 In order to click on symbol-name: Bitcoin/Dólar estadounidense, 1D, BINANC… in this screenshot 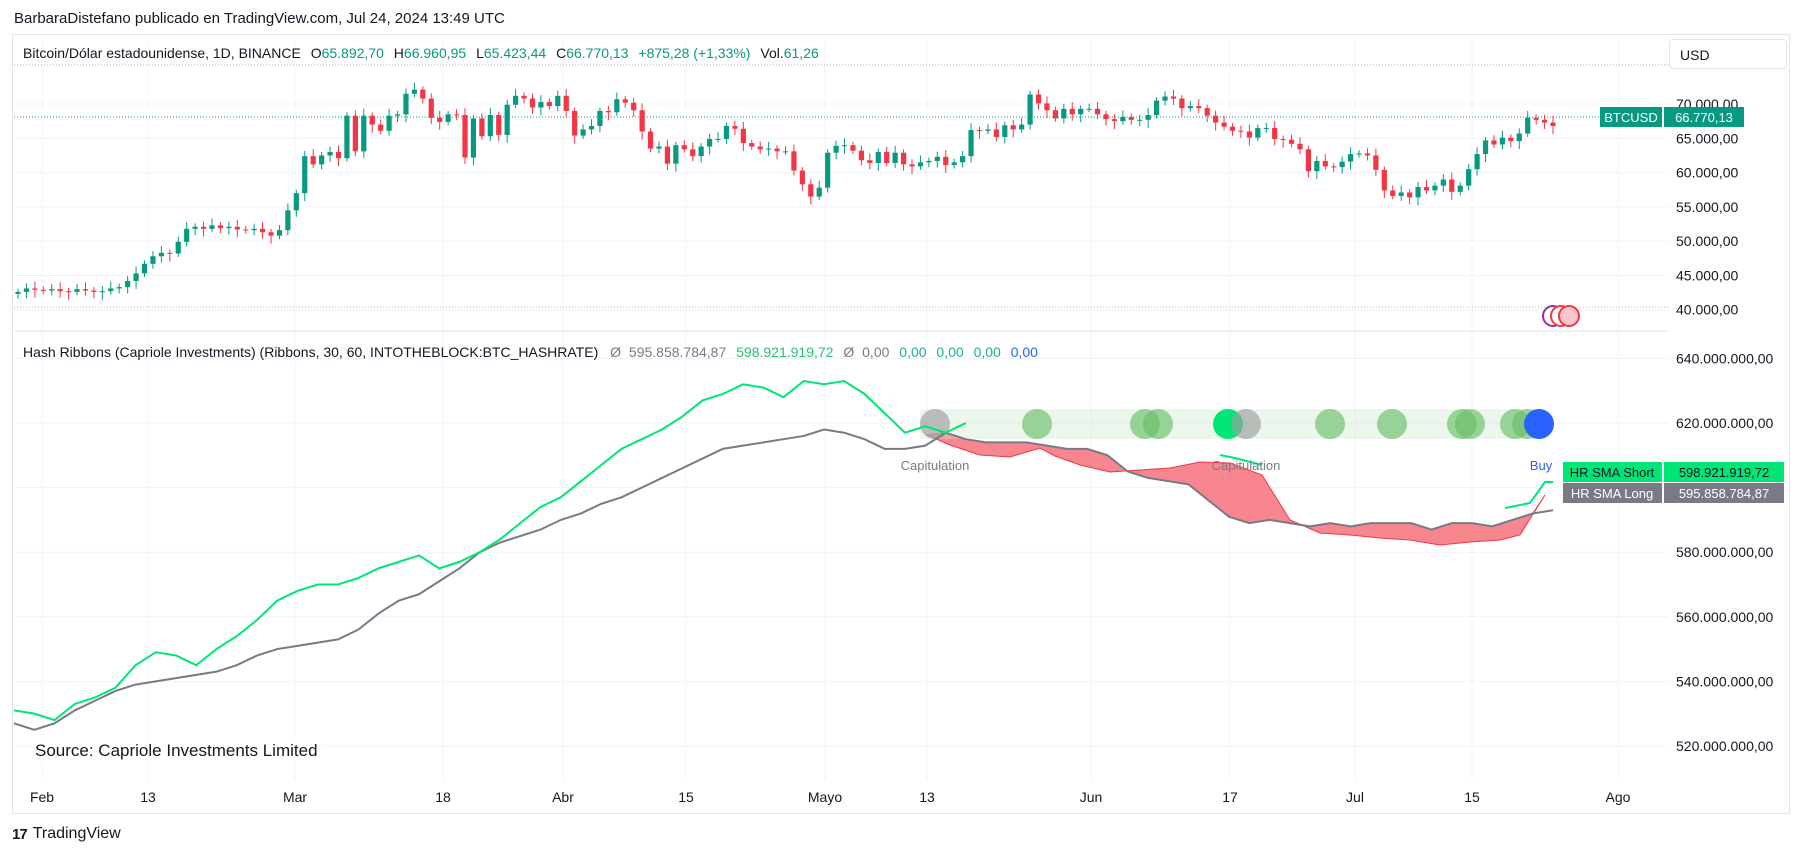, I will do `click(162, 53)`.